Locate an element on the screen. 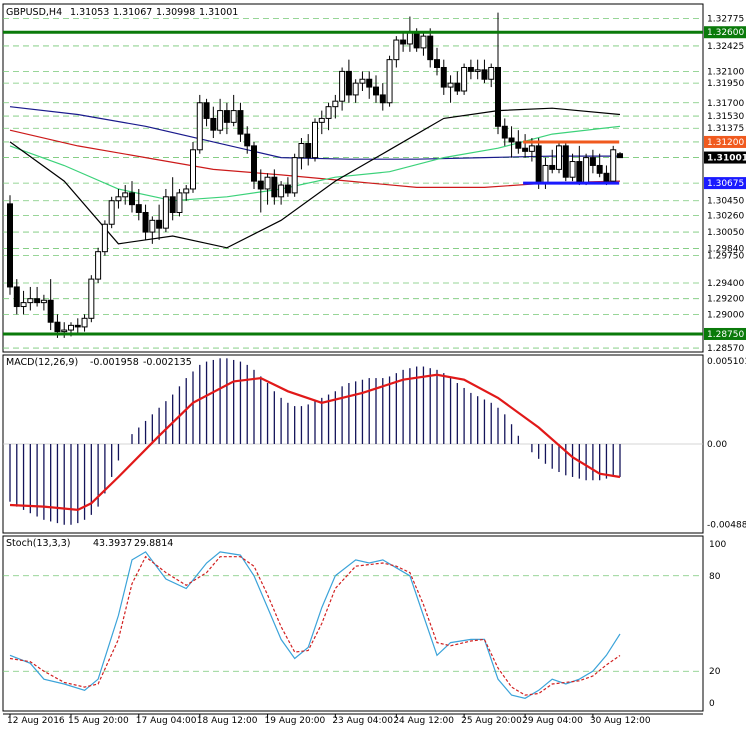 The height and width of the screenshot is (731, 746). price-tick-label: 1.30675 is located at coordinates (725, 184).